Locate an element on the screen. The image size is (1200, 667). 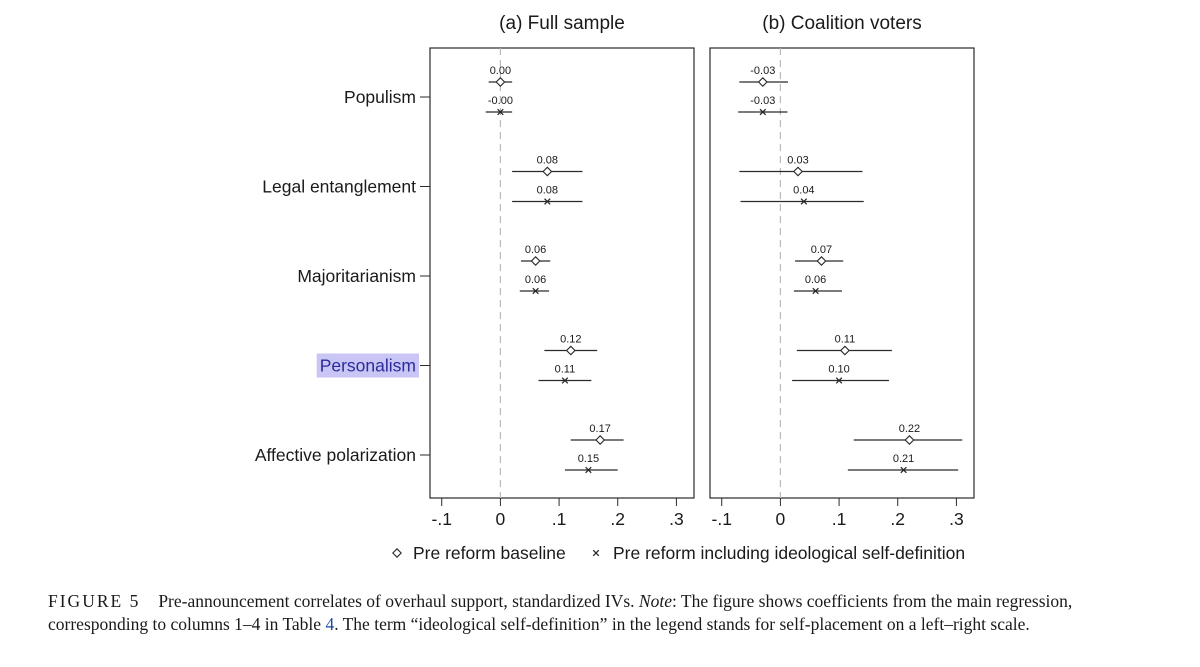
data-label: 0.00 is located at coordinates (500, 71).